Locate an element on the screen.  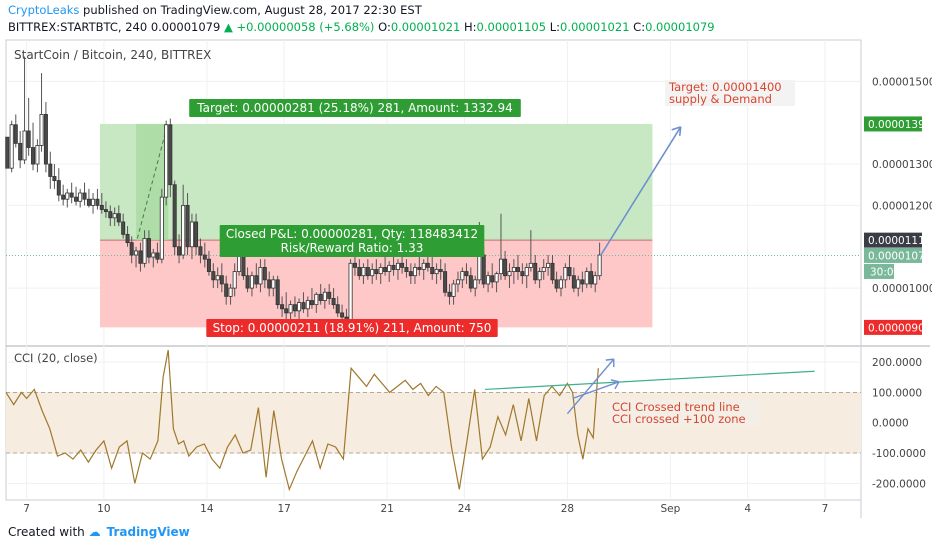
target-annotation-bg is located at coordinates (730, 93).